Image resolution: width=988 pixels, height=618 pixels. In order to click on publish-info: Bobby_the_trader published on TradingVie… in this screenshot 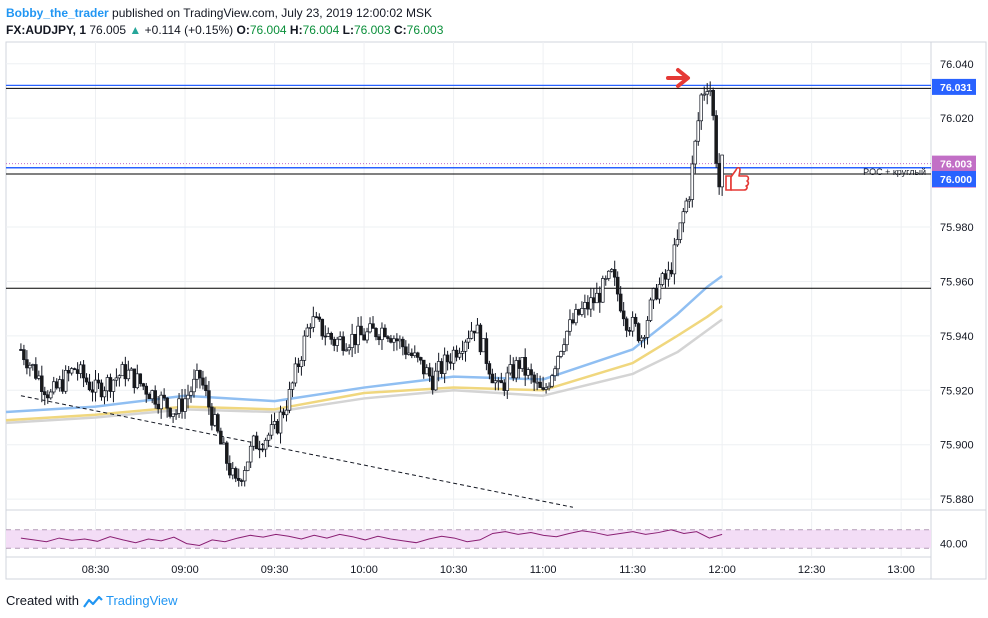, I will do `click(219, 13)`.